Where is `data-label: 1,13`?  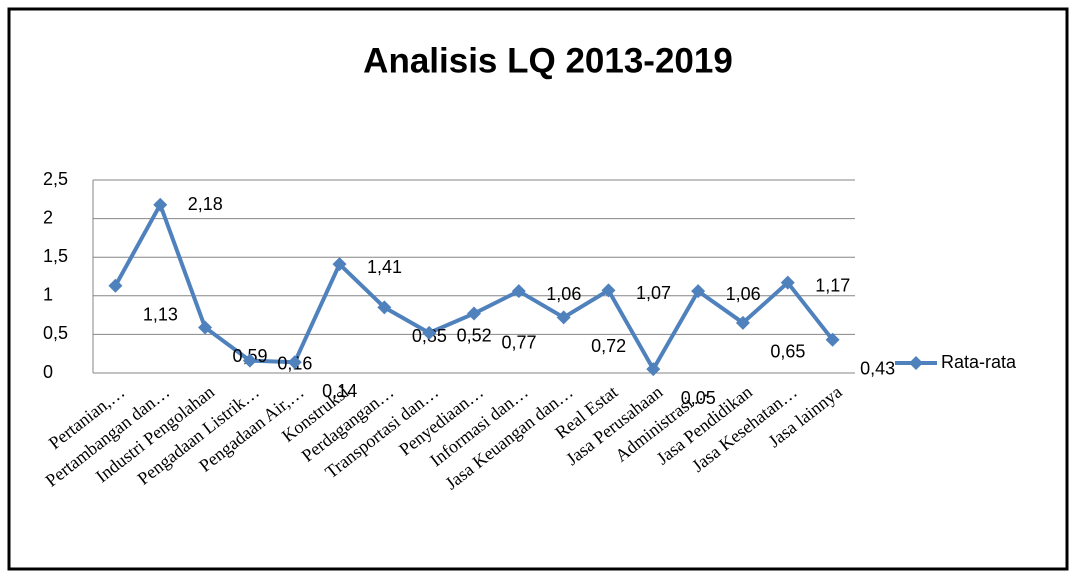
data-label: 1,13 is located at coordinates (160, 315).